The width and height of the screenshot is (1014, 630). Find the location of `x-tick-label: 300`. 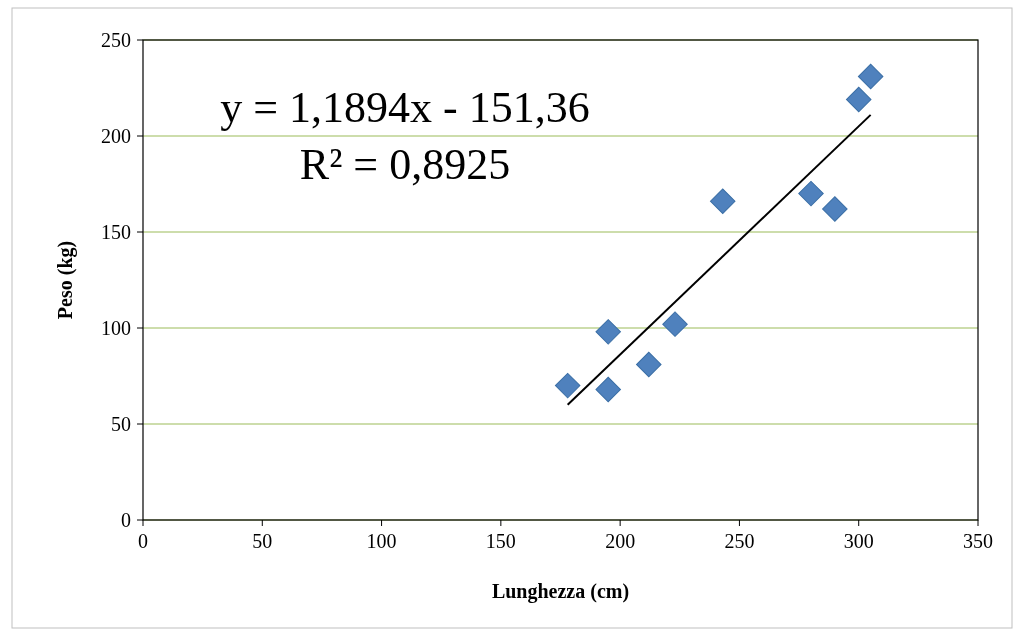

x-tick-label: 300 is located at coordinates (858, 541).